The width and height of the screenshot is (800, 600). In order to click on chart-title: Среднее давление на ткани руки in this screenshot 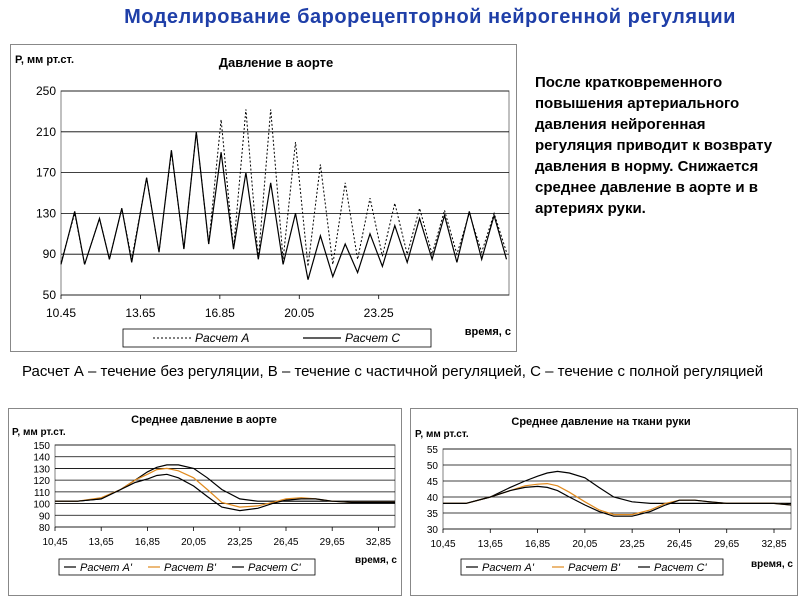, I will do `click(600, 422)`.